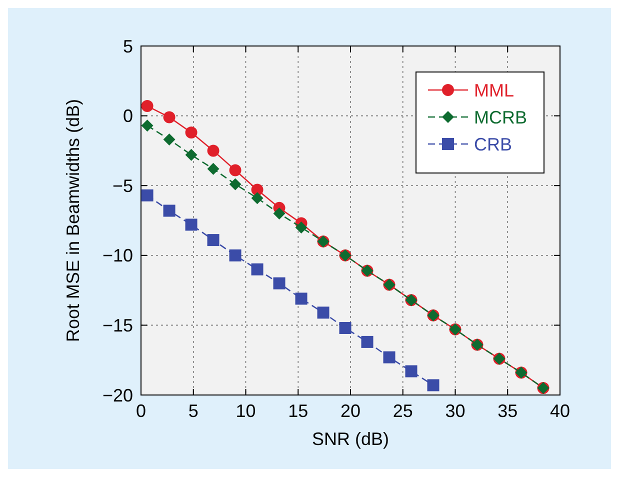 This screenshot has height=477, width=619. Describe the element at coordinates (127, 46) in the screenshot. I see `y-tick-label: 5` at that location.